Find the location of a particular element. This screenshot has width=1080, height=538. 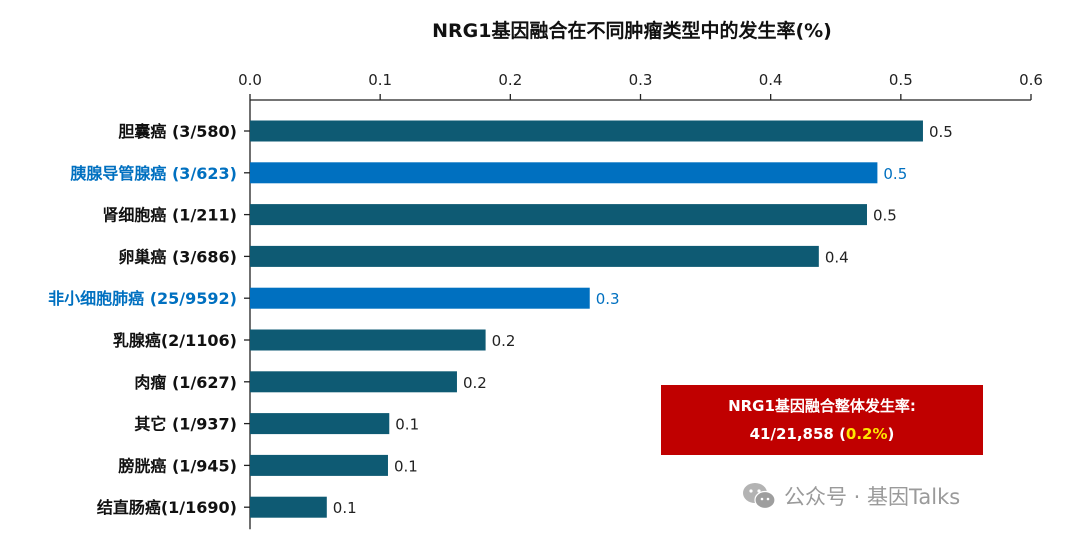

x-tick-label: 0.2 is located at coordinates (510, 80).